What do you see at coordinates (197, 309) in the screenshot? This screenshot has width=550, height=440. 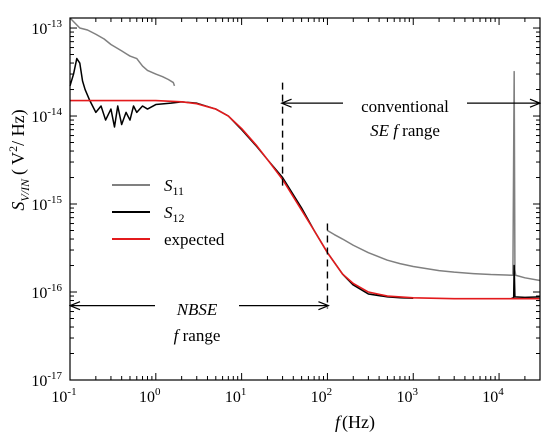 I see `annotation-nbse-line1: NBSE` at bounding box center [197, 309].